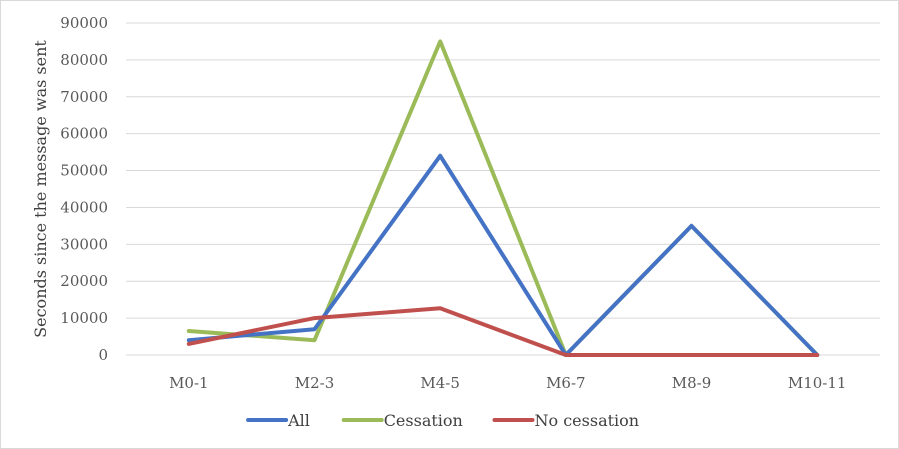 The height and width of the screenshot is (449, 899). I want to click on legend-label: Cessation, so click(423, 420).